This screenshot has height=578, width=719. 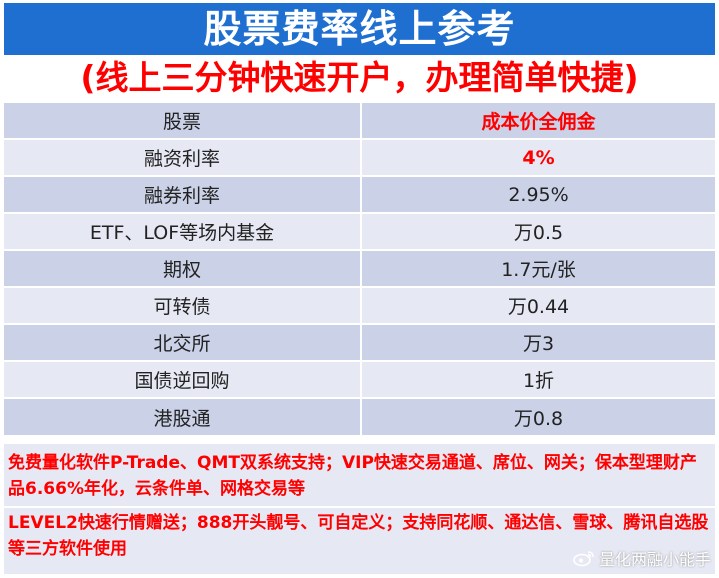 What do you see at coordinates (183, 194) in the screenshot?
I see `row-label: 融券利率` at bounding box center [183, 194].